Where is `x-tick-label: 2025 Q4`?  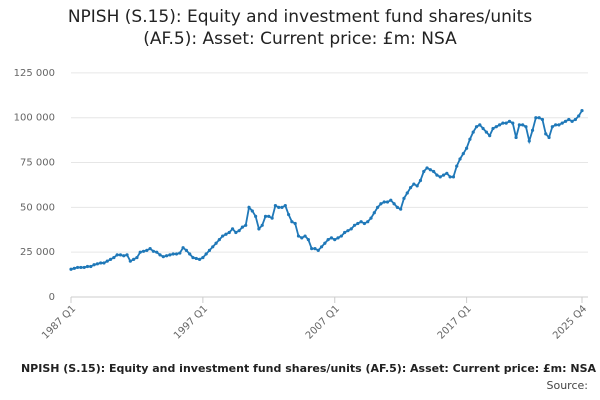
x-tick-label: 2025 Q4 is located at coordinates (570, 322).